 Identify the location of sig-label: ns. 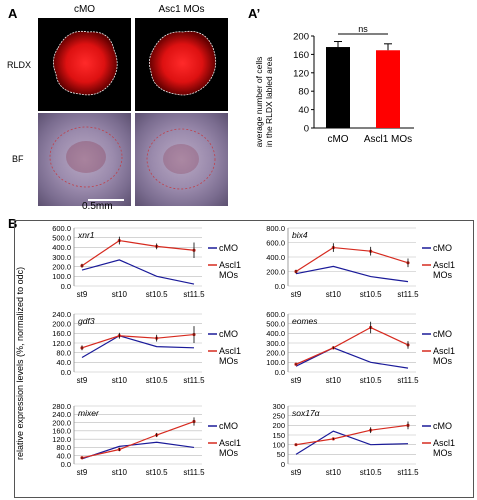
(363, 29).